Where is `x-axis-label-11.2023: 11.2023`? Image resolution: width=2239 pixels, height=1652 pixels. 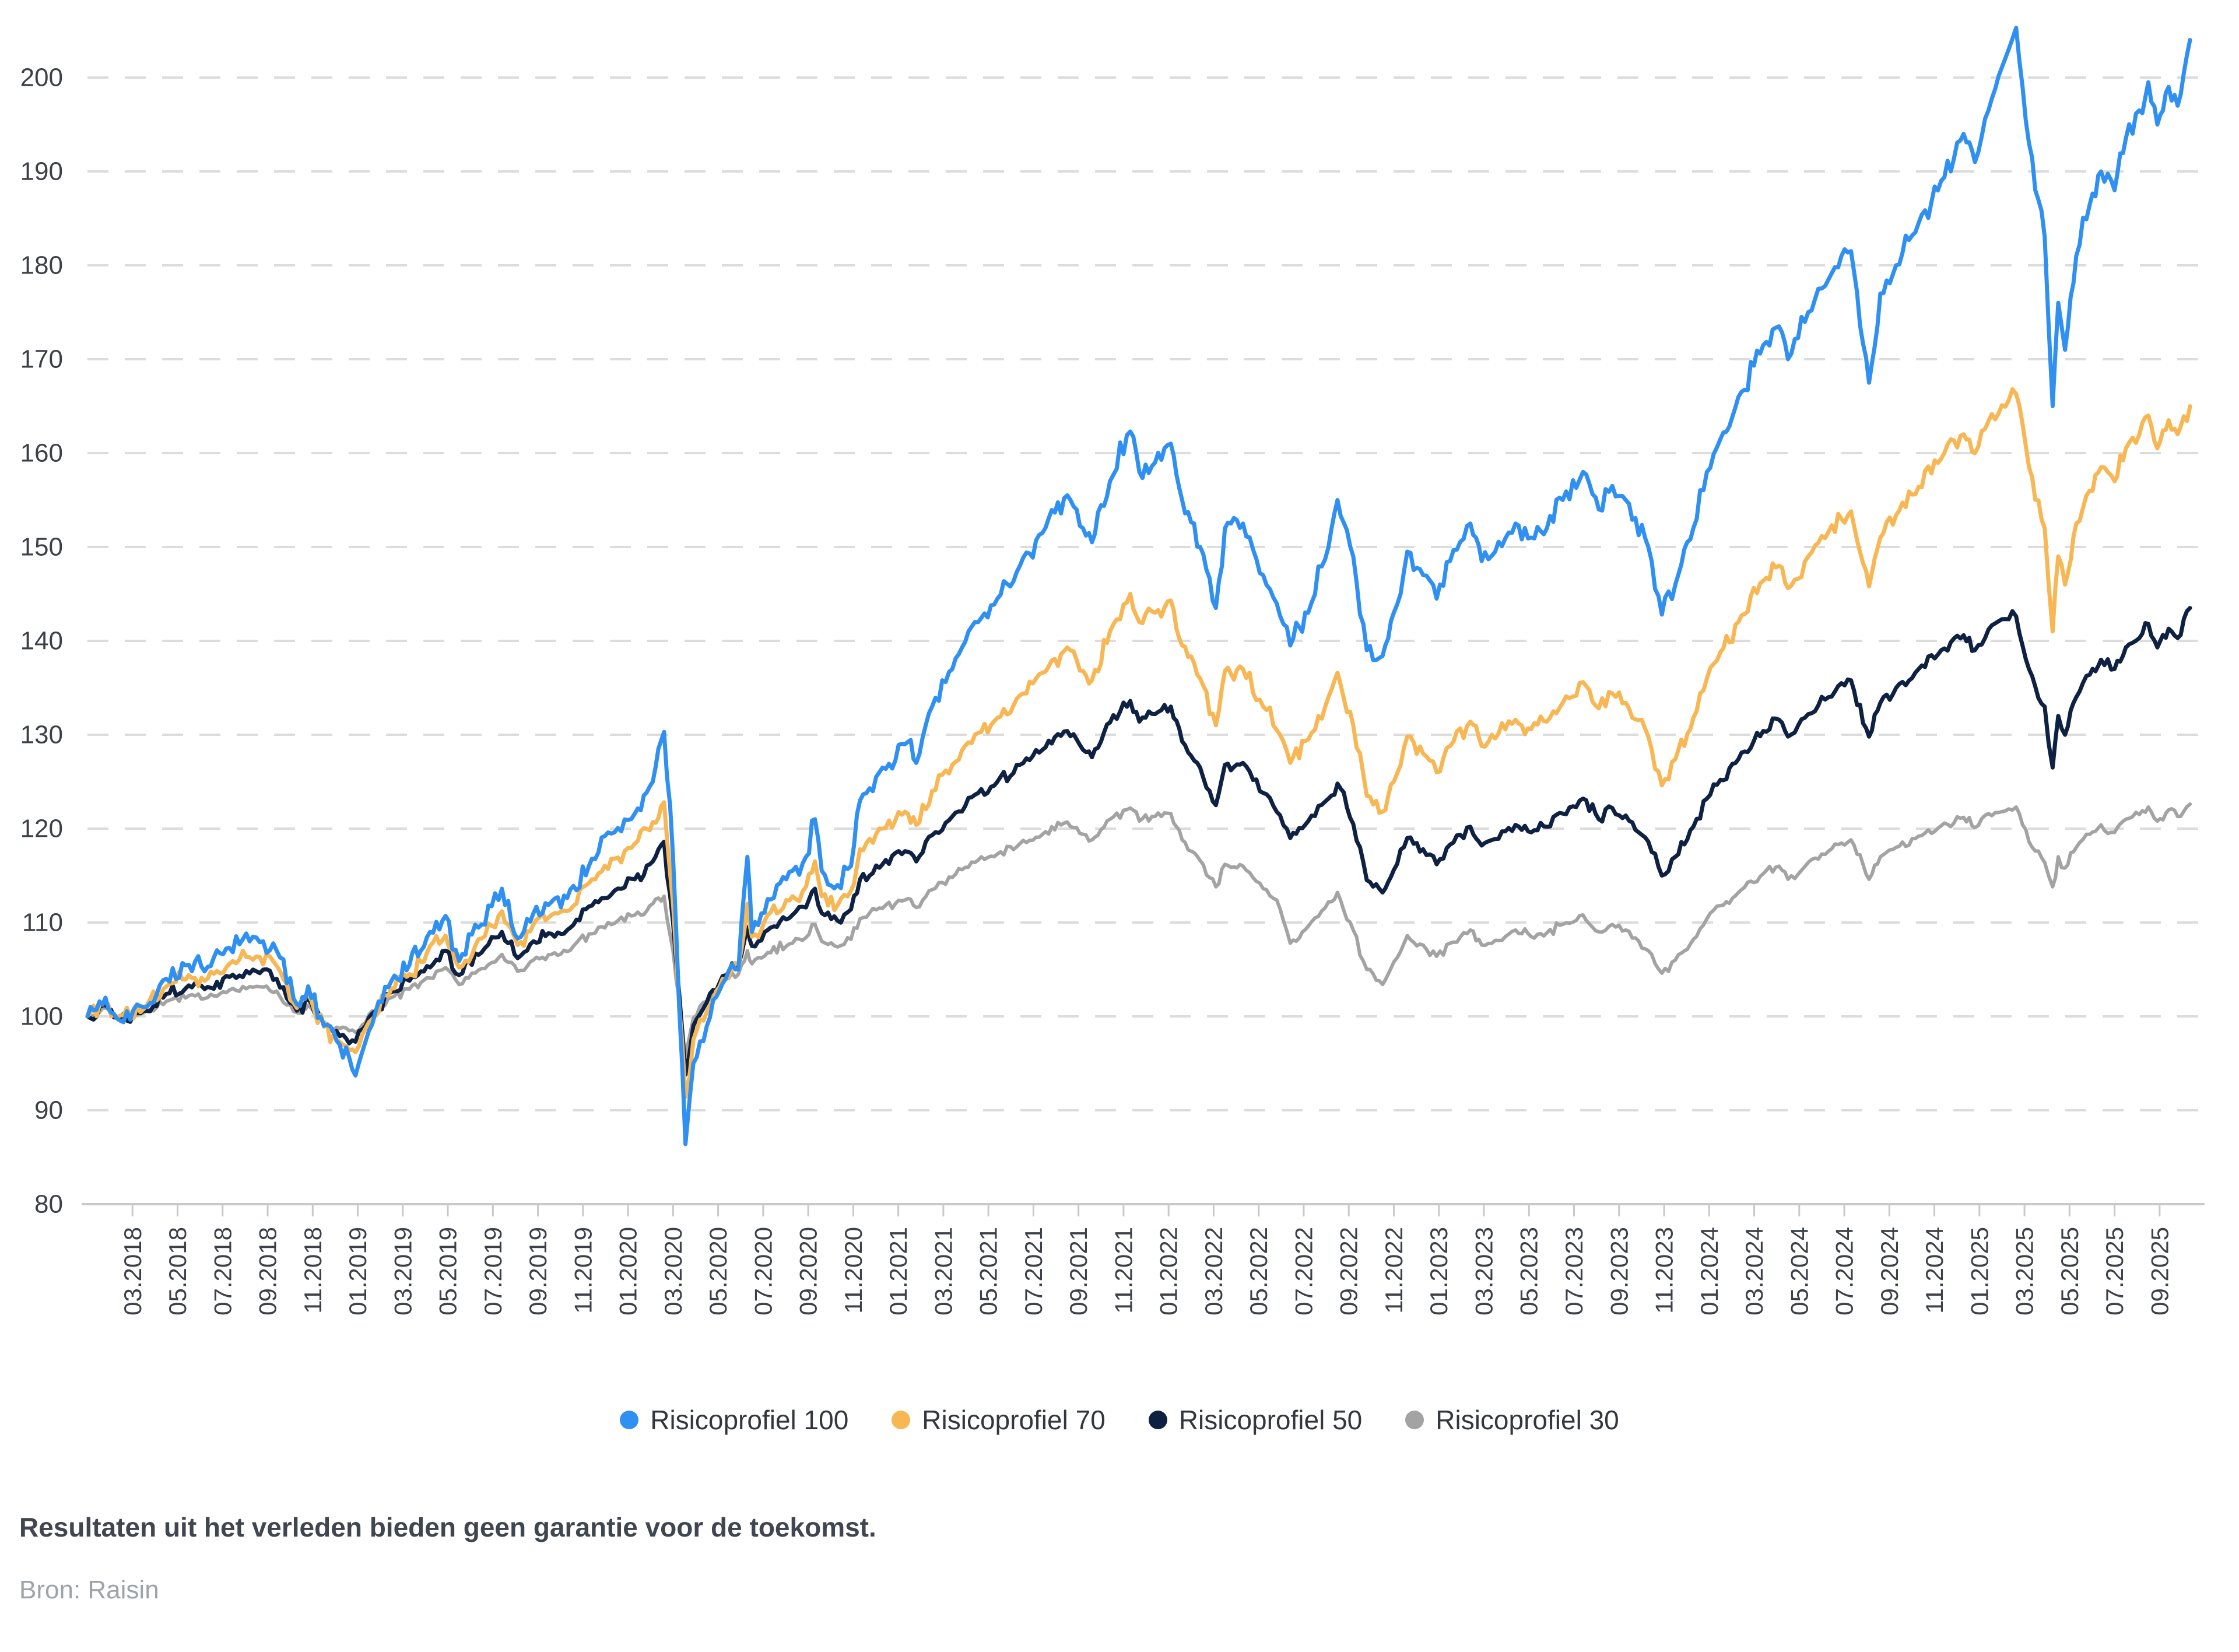 x-axis-label-11.2023: 11.2023 is located at coordinates (1665, 1270).